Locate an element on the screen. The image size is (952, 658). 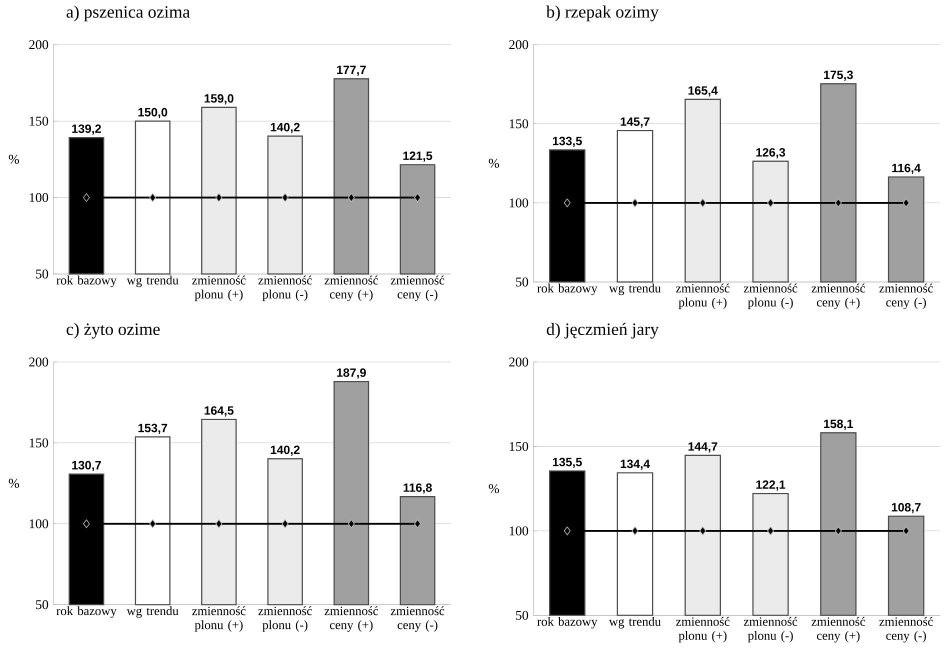
data-label: 164,5 is located at coordinates (219, 411).